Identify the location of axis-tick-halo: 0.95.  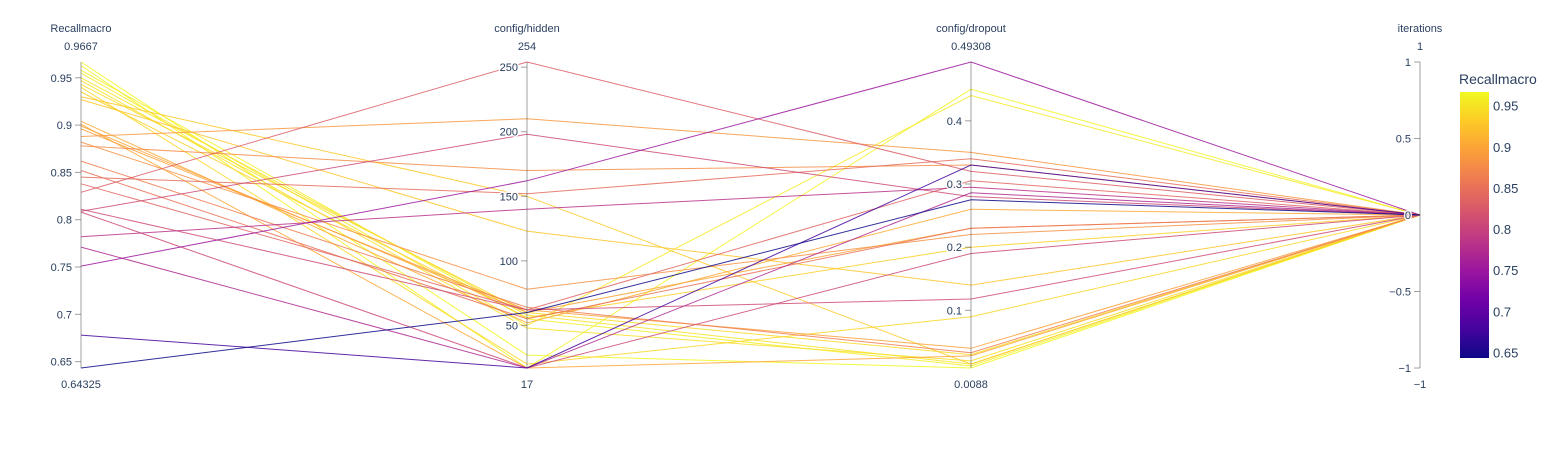
(61, 79).